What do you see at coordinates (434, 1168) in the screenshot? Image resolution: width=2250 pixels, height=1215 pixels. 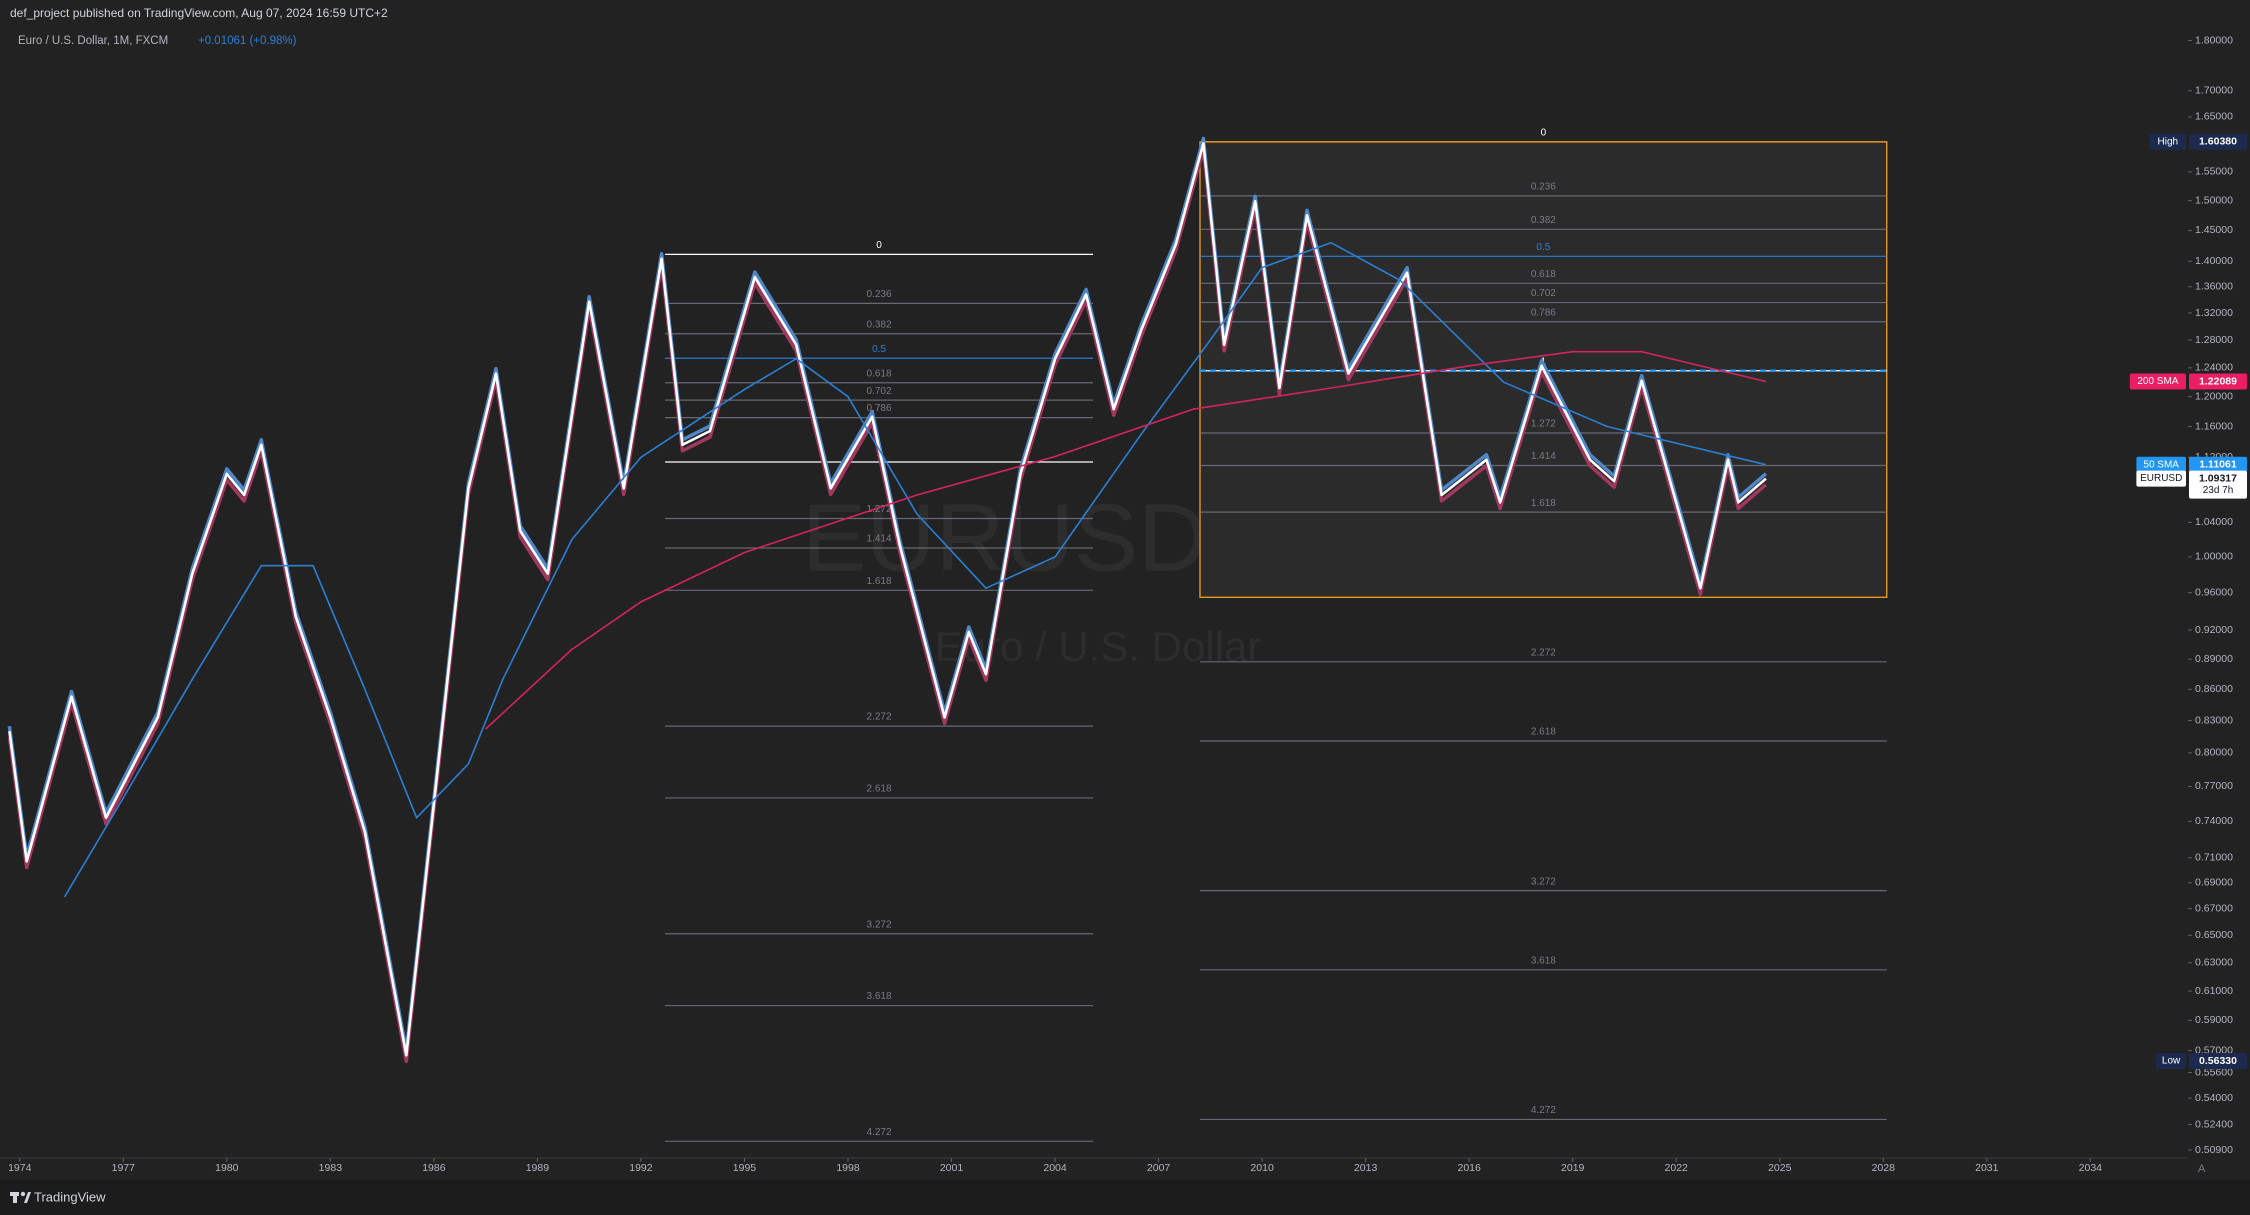 I see `x-tick-label: 1986` at bounding box center [434, 1168].